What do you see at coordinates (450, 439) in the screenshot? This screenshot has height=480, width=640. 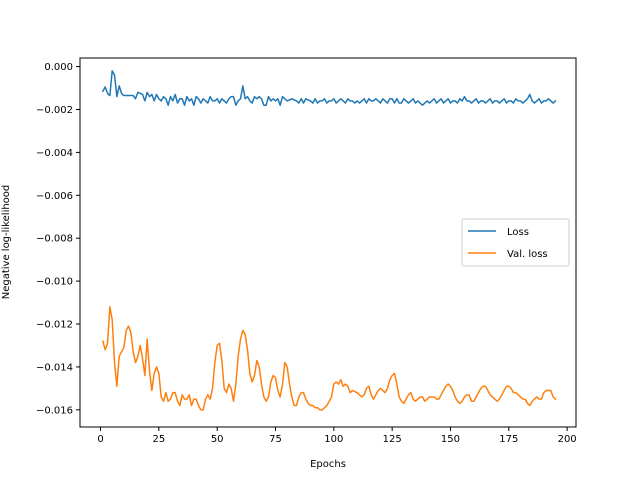 I see `x-tick-label: 150` at bounding box center [450, 439].